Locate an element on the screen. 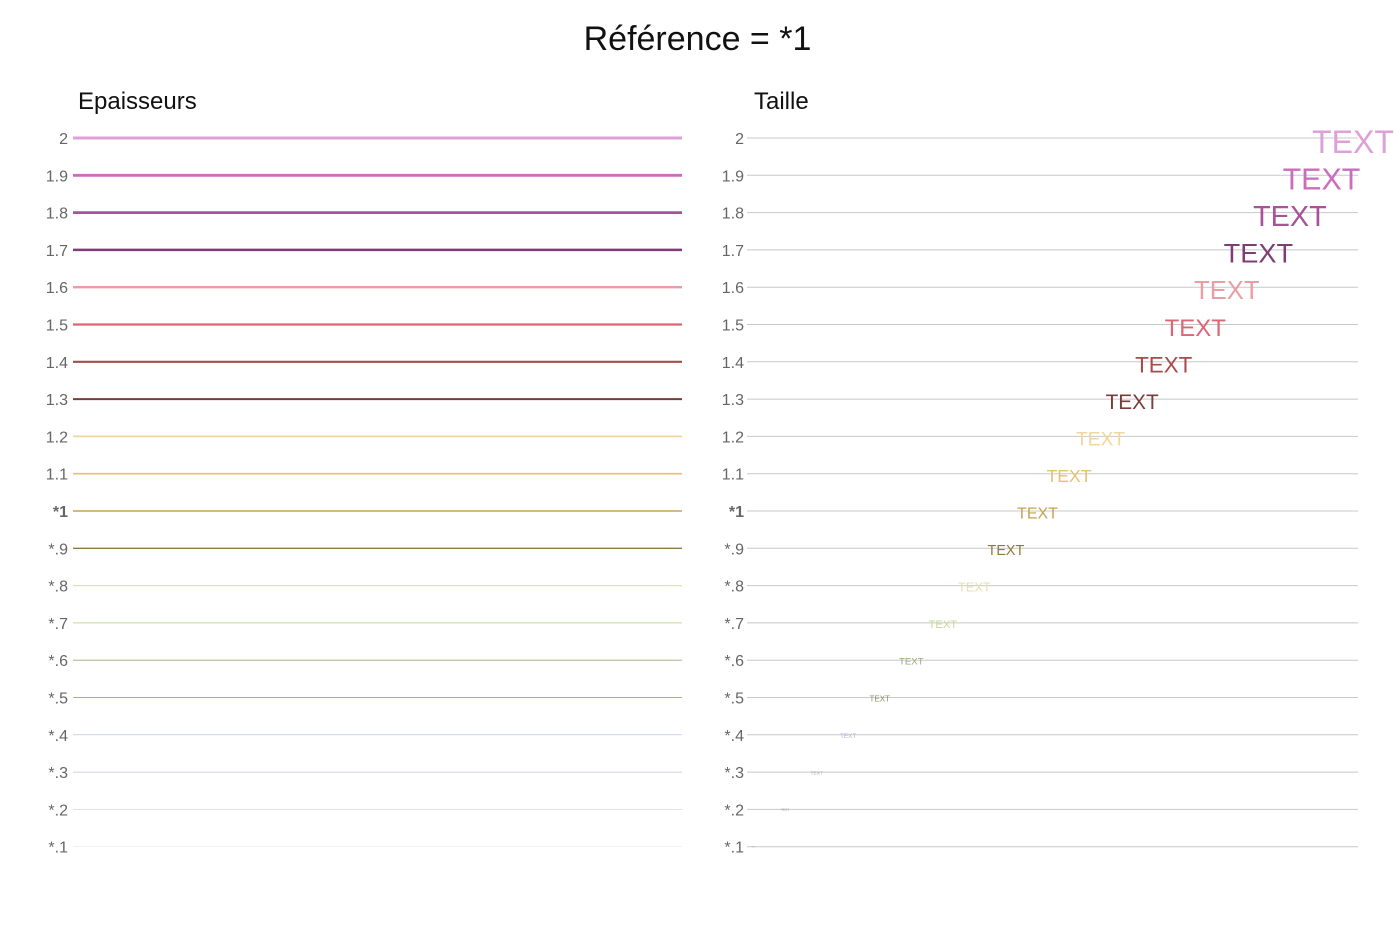 Image resolution: width=1395 pixels, height=930 pixels. epaisseur-tick-label: 1.6 is located at coordinates (57, 288).